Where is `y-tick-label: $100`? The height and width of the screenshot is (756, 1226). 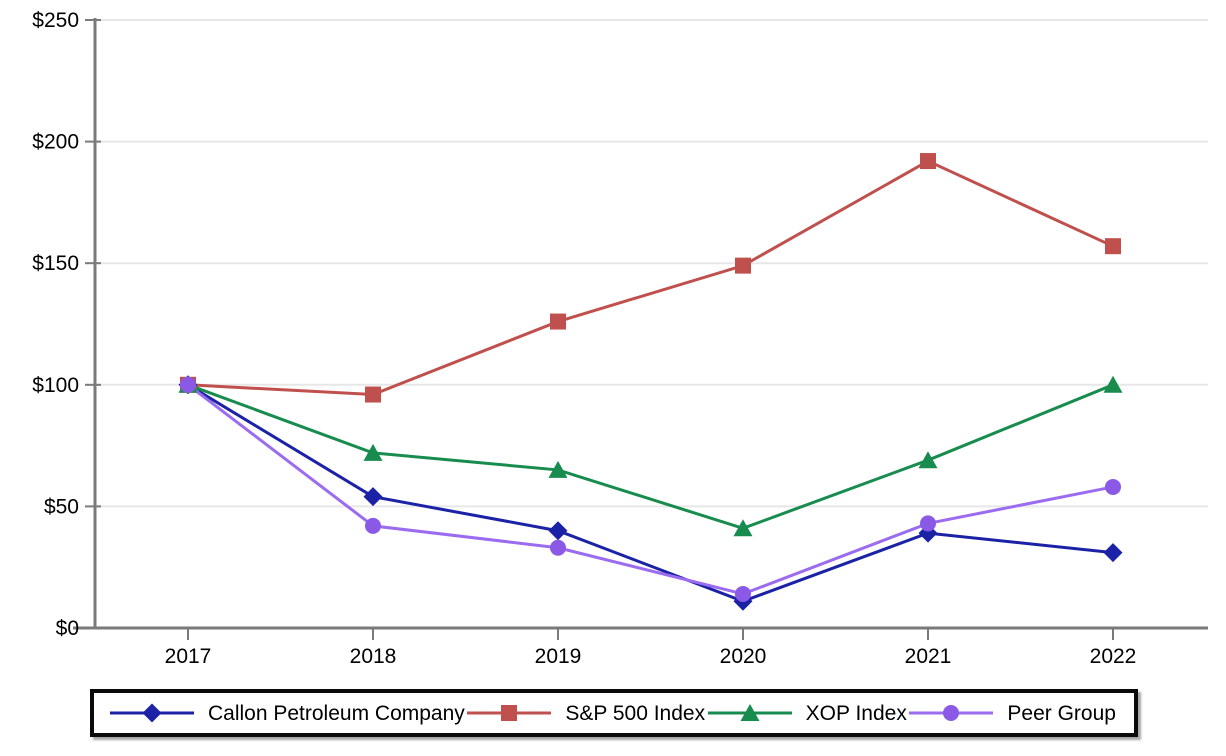 y-tick-label: $100 is located at coordinates (55, 385).